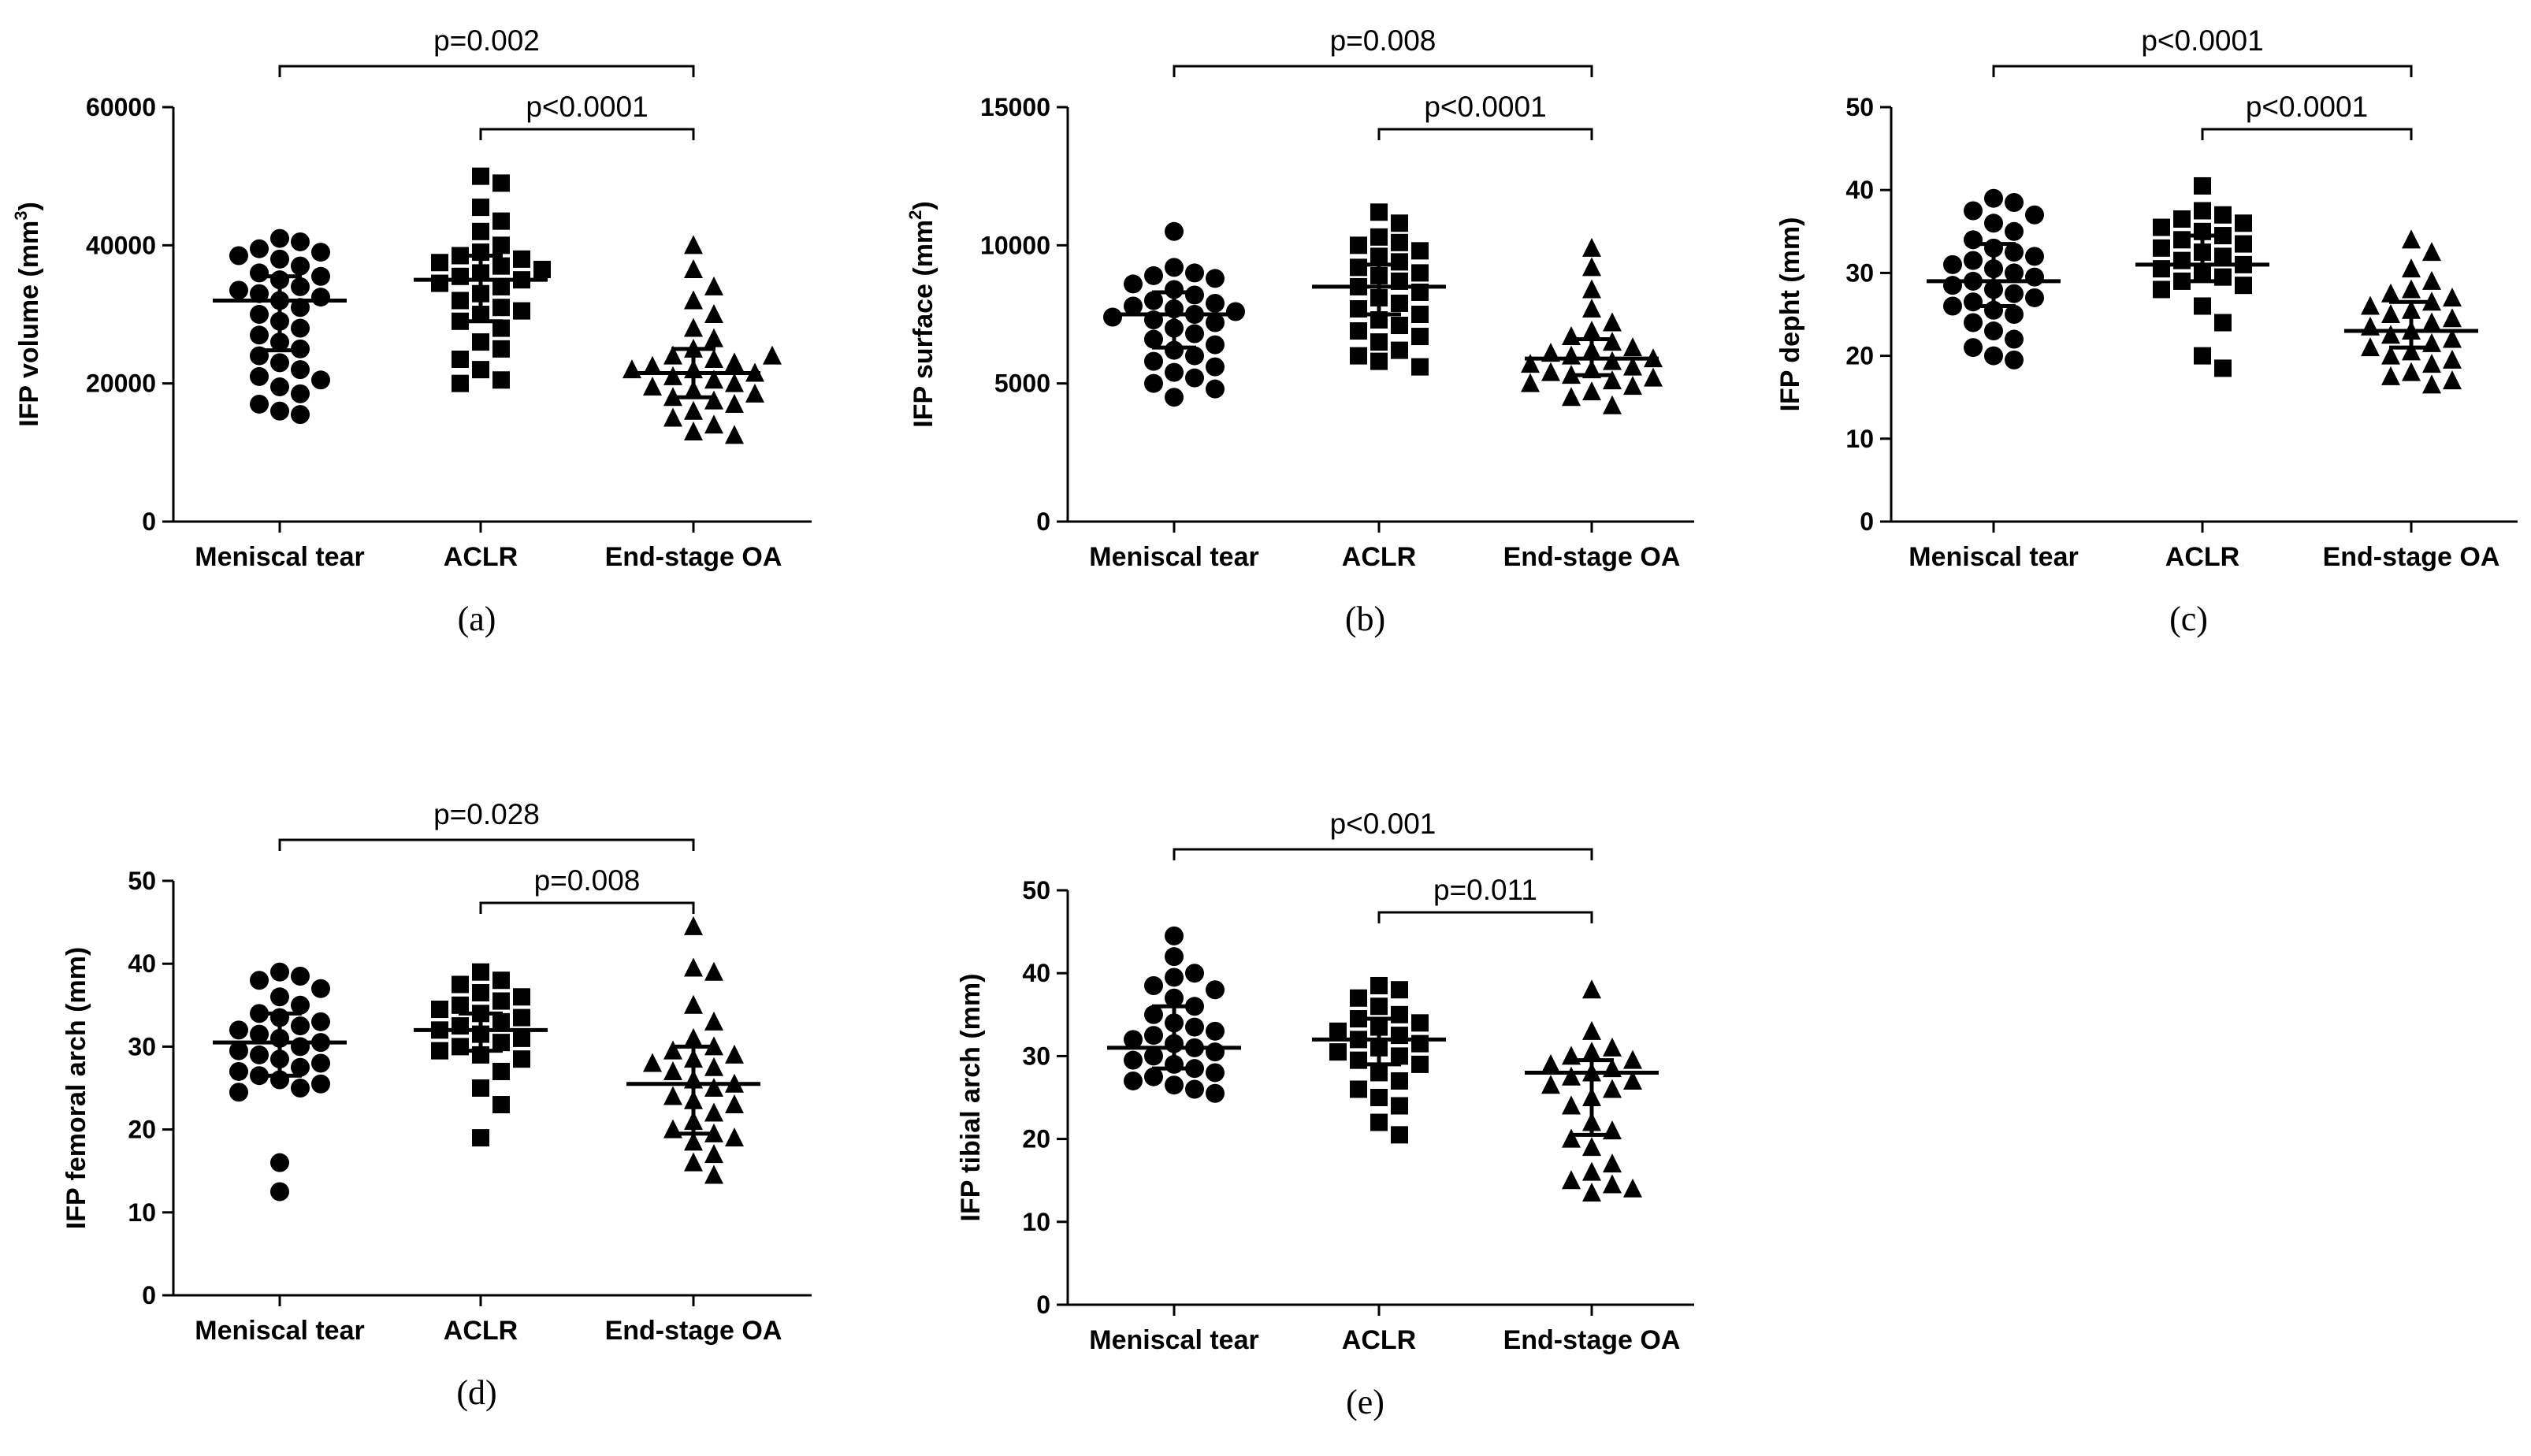 This screenshot has height=1456, width=2531. What do you see at coordinates (2188, 619) in the screenshot?
I see `panel-label: (c)` at bounding box center [2188, 619].